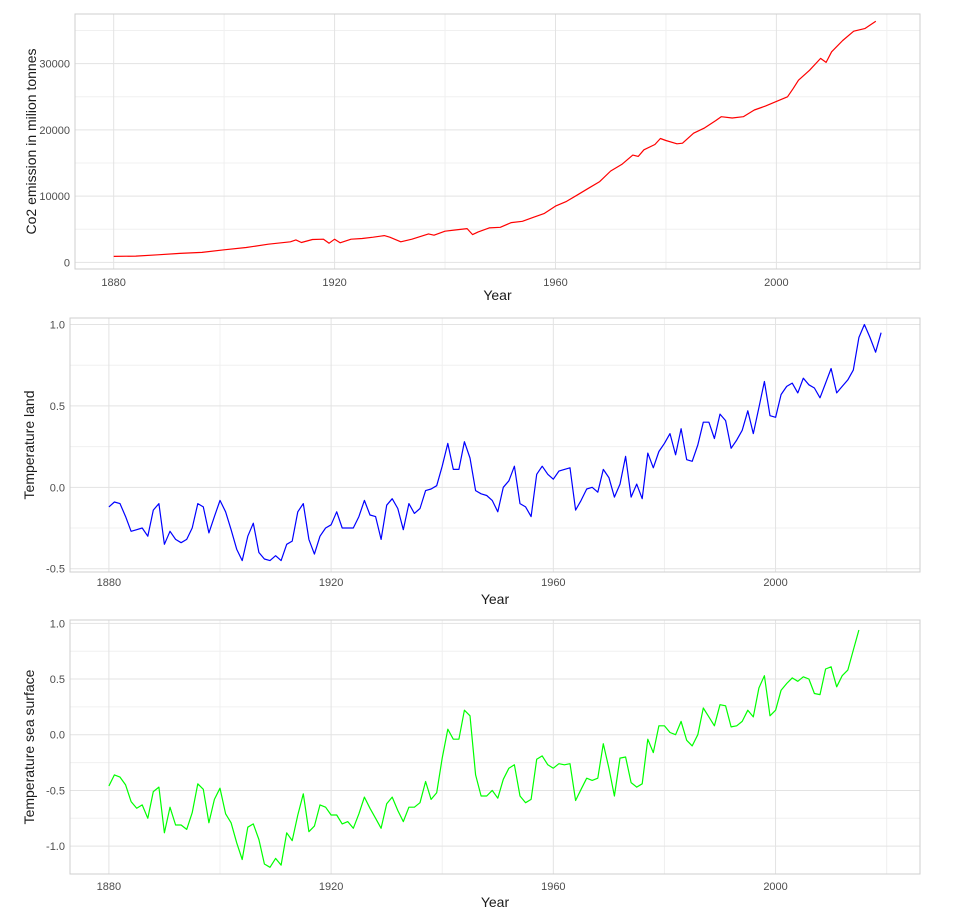  I want to click on y-tick-label: 0, so click(67, 263).